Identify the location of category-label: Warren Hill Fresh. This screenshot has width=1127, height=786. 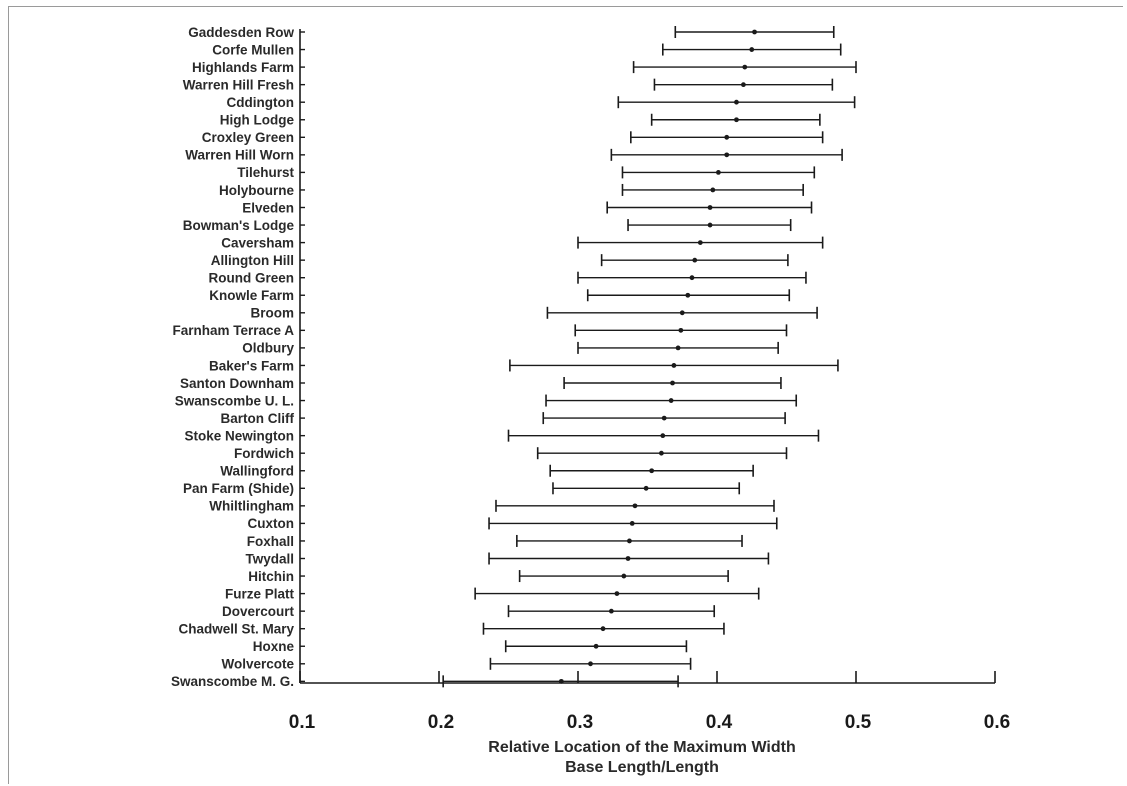
(238, 84).